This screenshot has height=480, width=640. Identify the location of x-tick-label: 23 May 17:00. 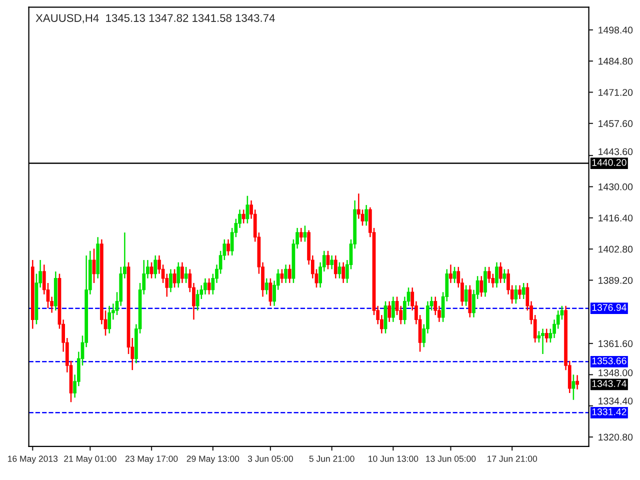
(151, 460).